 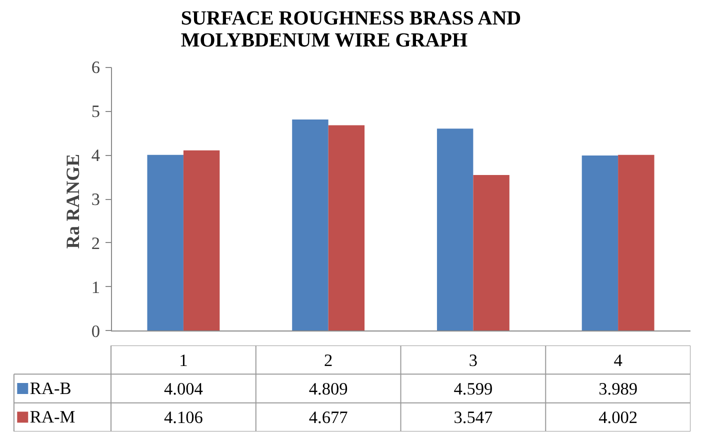 I want to click on x-tick-label: 3, so click(x=473, y=360).